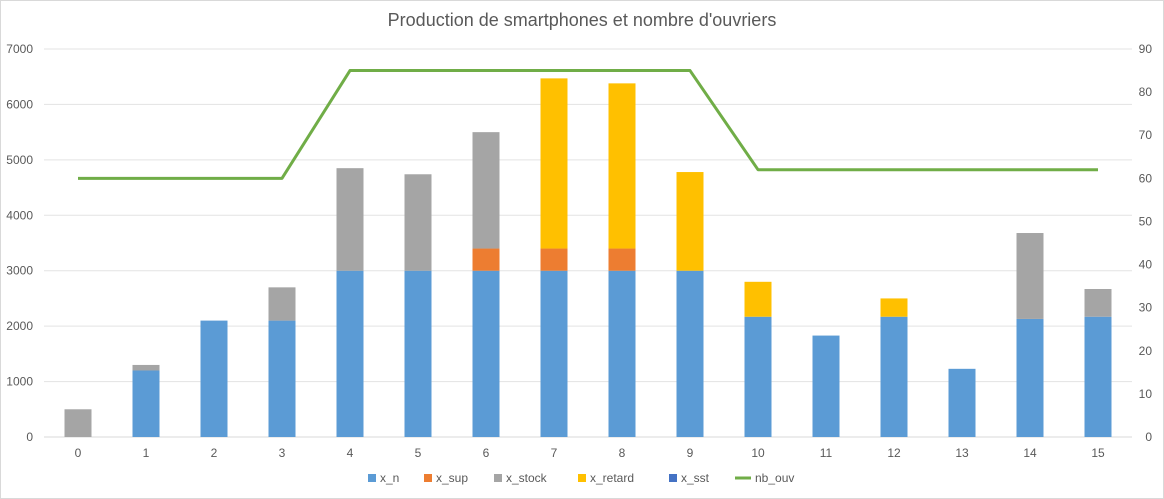 The image size is (1164, 499). What do you see at coordinates (29, 437) in the screenshot?
I see `y-left-tick-label: 0` at bounding box center [29, 437].